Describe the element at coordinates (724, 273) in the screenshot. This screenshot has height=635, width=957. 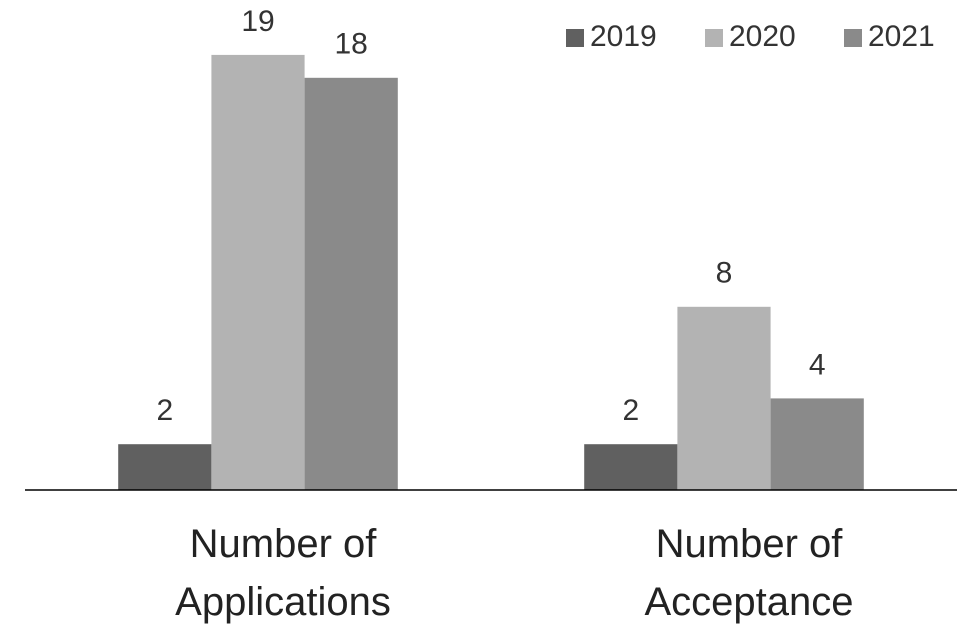
I see `value-label: 8` at that location.